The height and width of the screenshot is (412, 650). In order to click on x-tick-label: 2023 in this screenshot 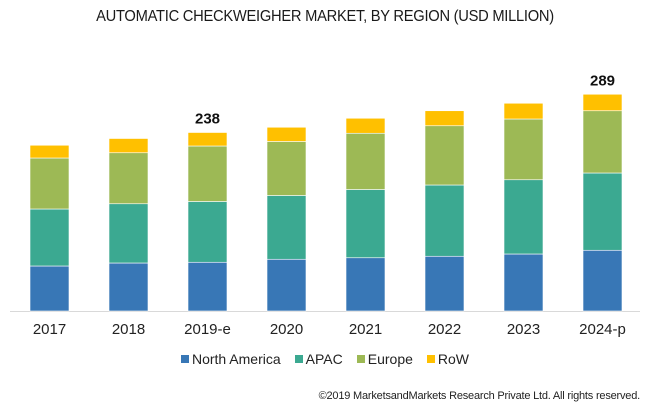, I will do `click(523, 329)`.